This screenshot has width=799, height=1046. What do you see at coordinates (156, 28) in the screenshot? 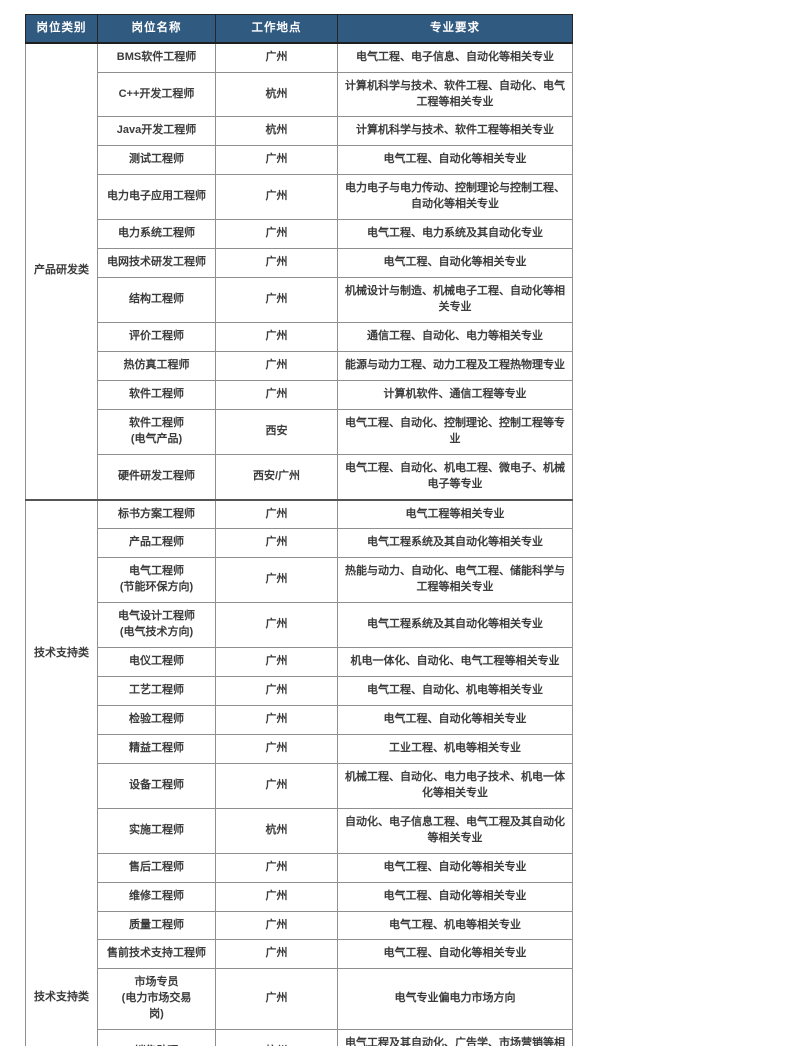
I see `column-header-position-name: 岗位名称` at bounding box center [156, 28].